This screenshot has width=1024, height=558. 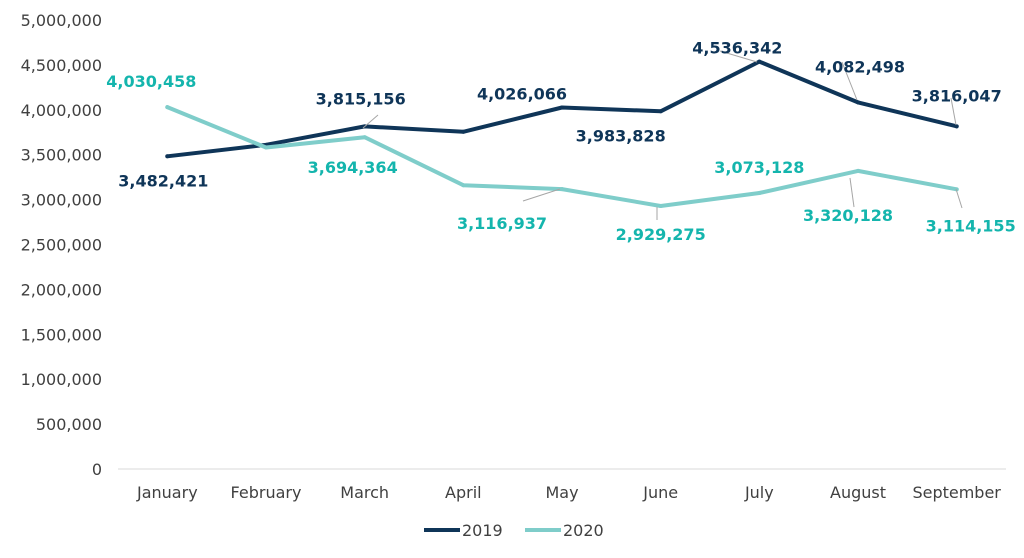 I want to click on data-label-2020: 3,320,128, so click(x=848, y=215).